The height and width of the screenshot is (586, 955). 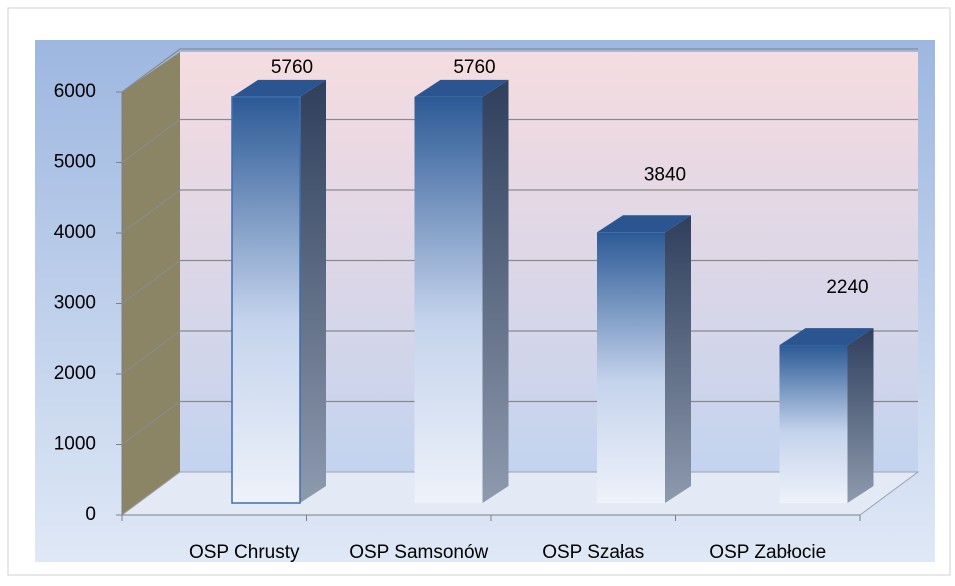 I want to click on y-tick-label: 1000, so click(x=75, y=444).